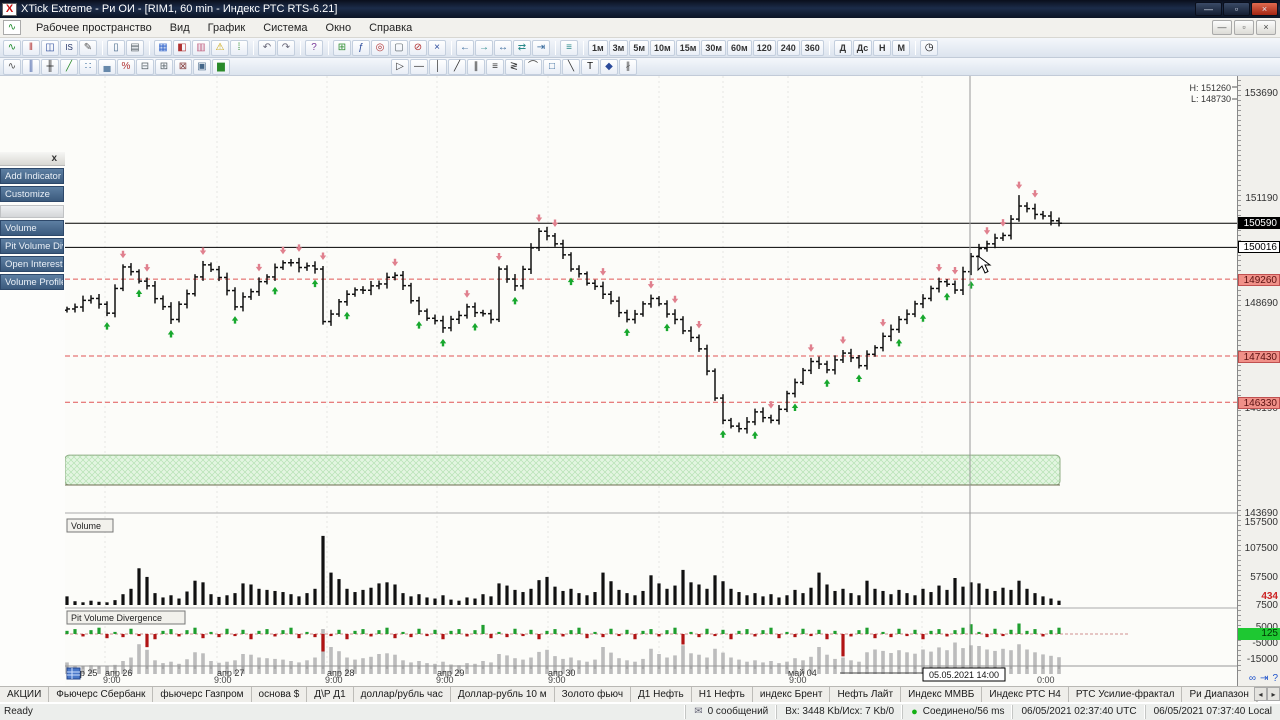 The width and height of the screenshot is (1280, 720). I want to click on clock-icon: ◷, so click(929, 47).